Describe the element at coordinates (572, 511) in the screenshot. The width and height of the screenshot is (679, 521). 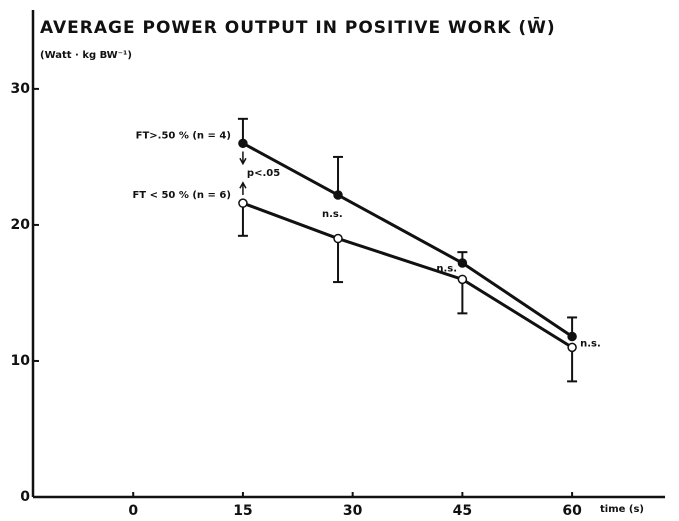
I see `x-tick-label: 60` at that location.